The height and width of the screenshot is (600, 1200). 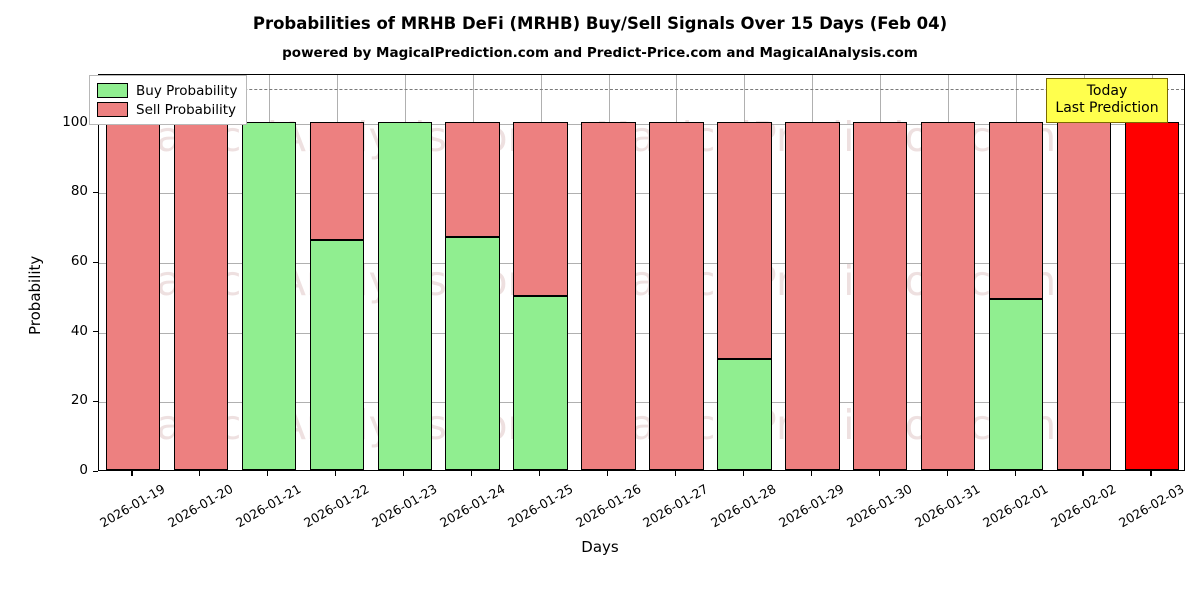 I want to click on today-annotation: Today Last Prediction, so click(x=1107, y=100).